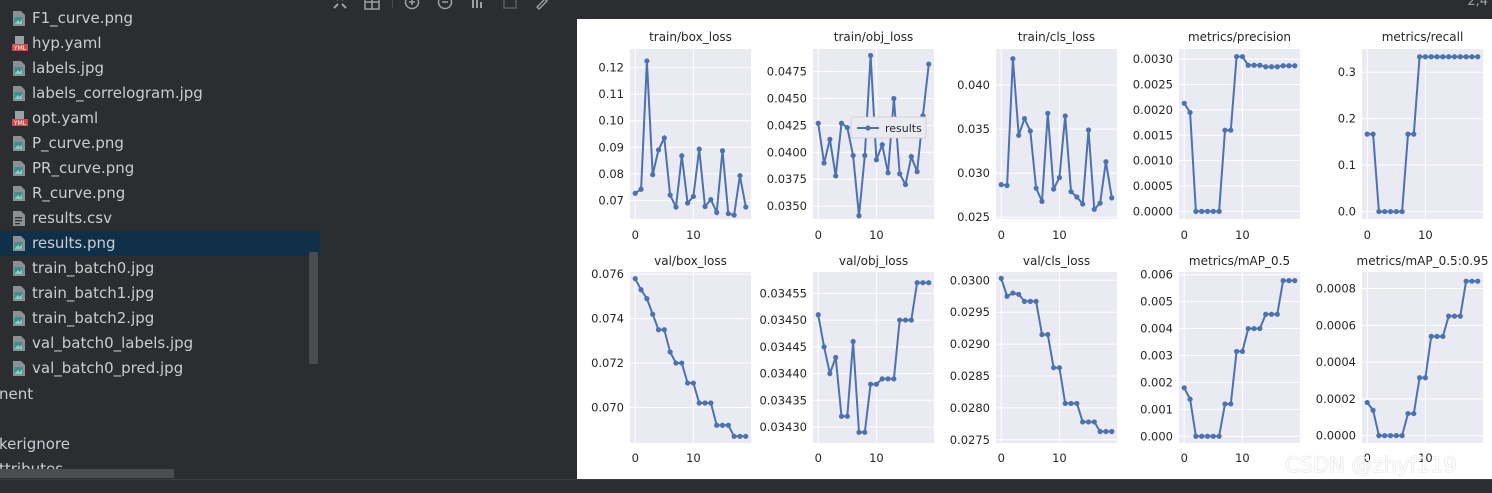 This screenshot has width=1492, height=493. I want to click on file-item: results.png, so click(160, 243).